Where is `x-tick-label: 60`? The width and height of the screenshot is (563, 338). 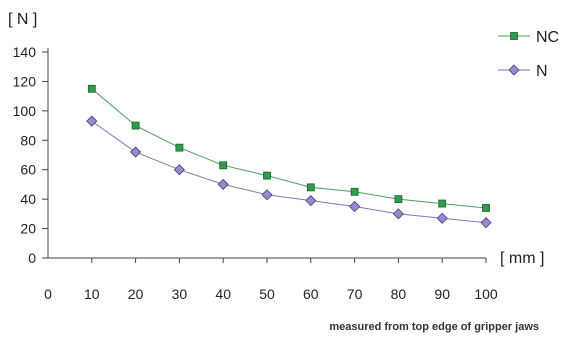 x-tick-label: 60 is located at coordinates (311, 294).